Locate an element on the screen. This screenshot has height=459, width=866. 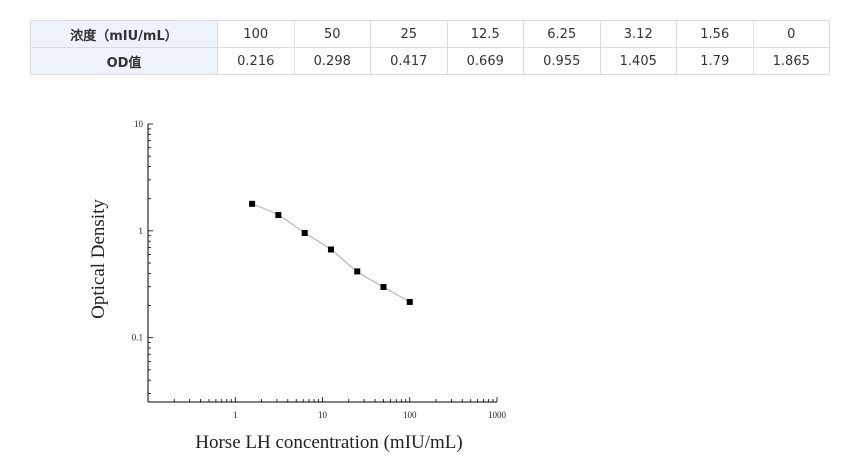
y-tick-label: 0.1 is located at coordinates (137, 338).